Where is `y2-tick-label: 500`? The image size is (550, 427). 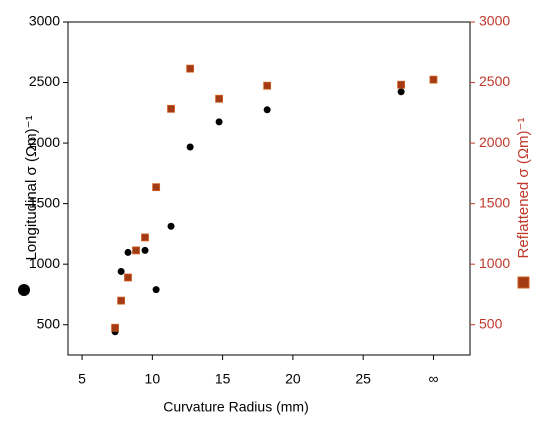 y2-tick-label: 500 is located at coordinates (491, 323).